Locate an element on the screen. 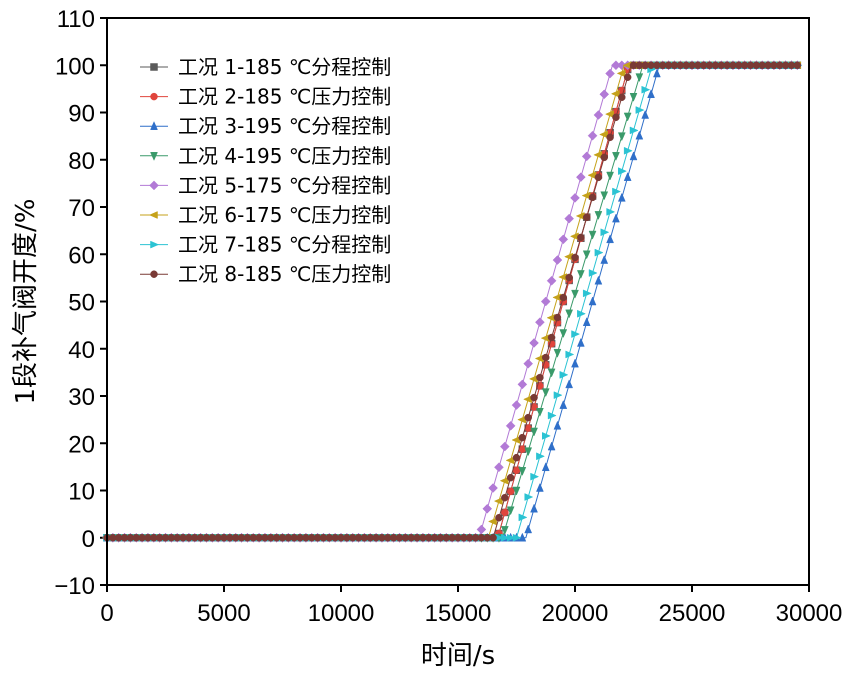  y-tick-label: 0 is located at coordinates (88, 539).